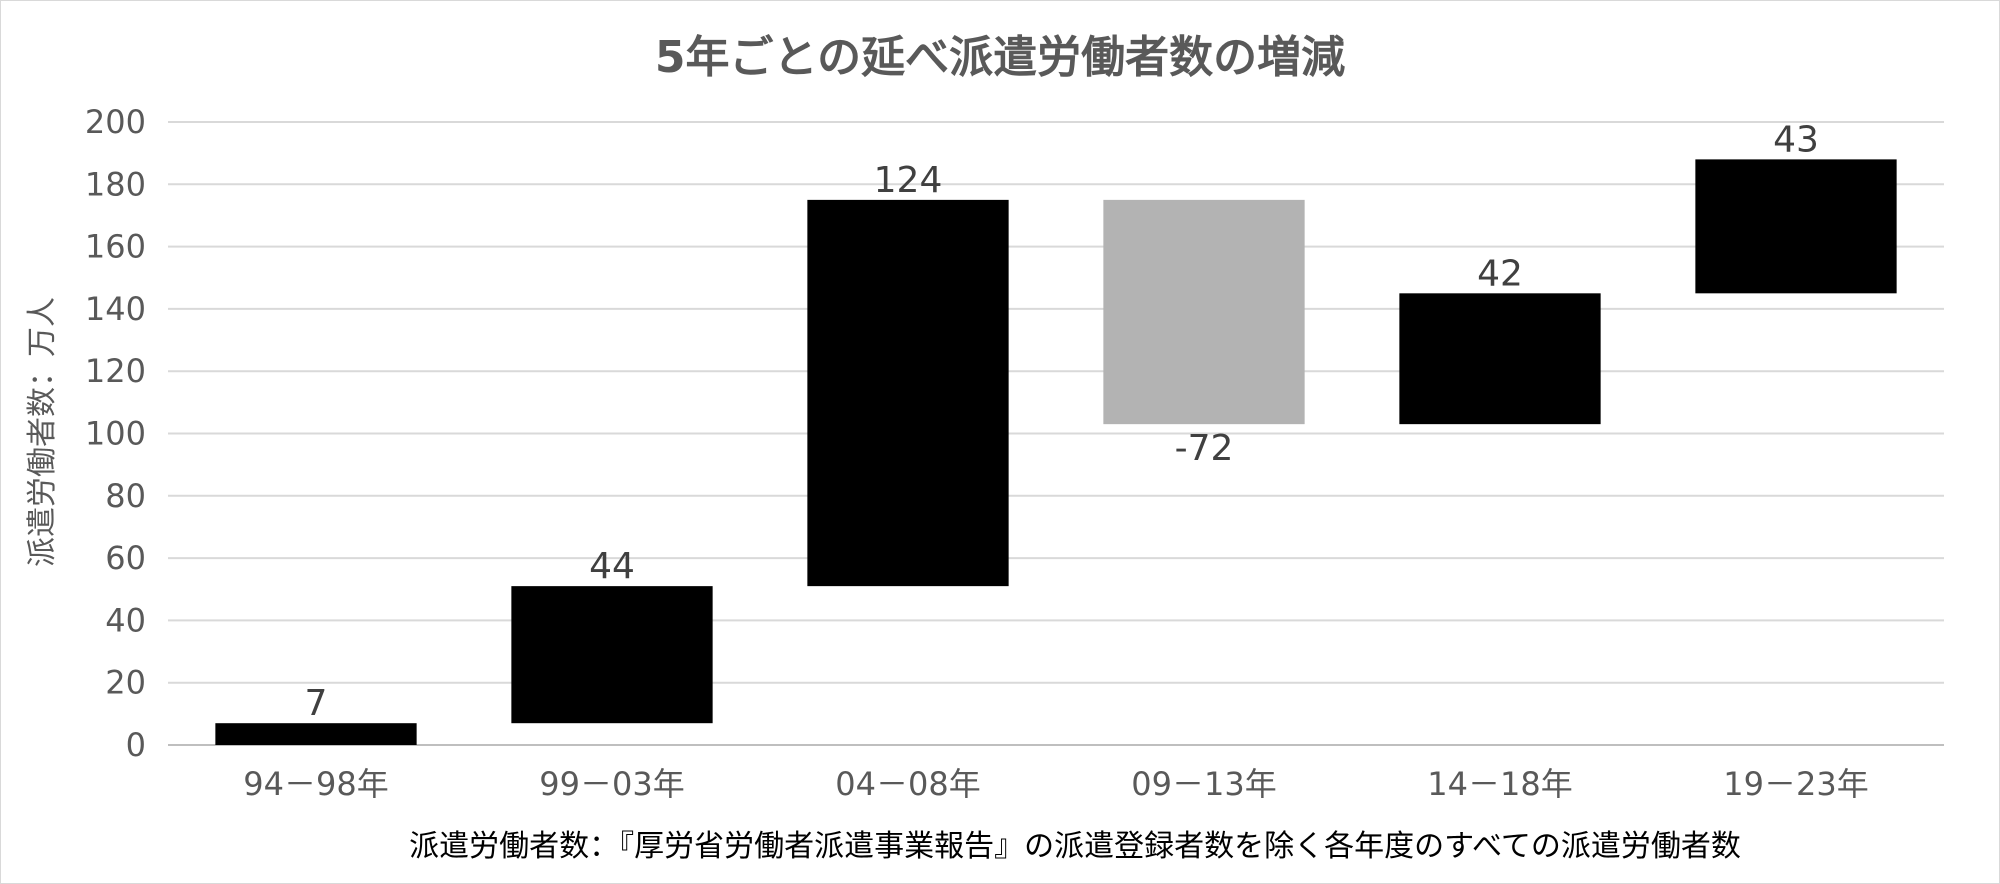  I want to click on y-tick-label: 40, so click(125, 620).